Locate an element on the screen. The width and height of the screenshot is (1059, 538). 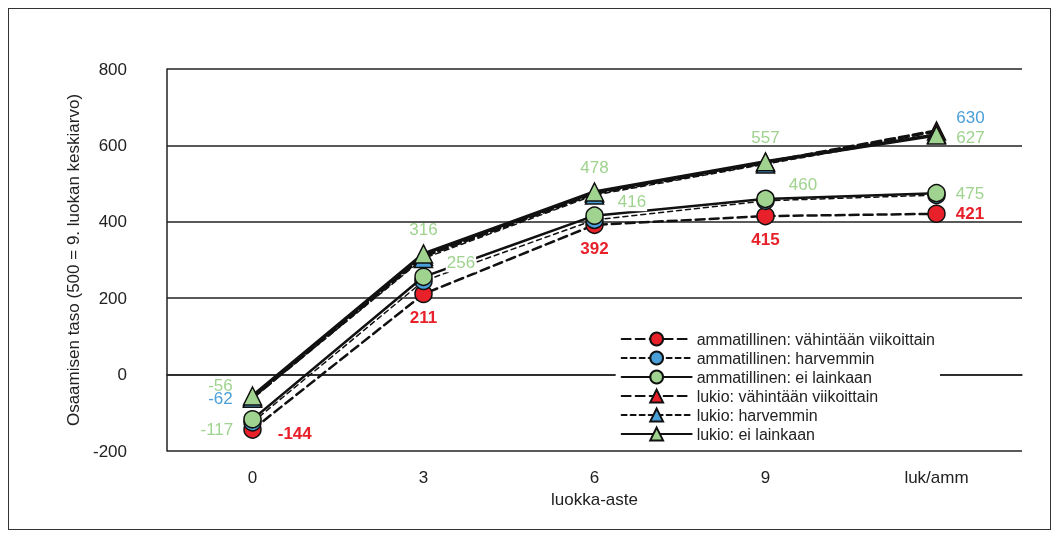
legend-label: ammatillinen: vähintään viikoittain is located at coordinates (815, 339).